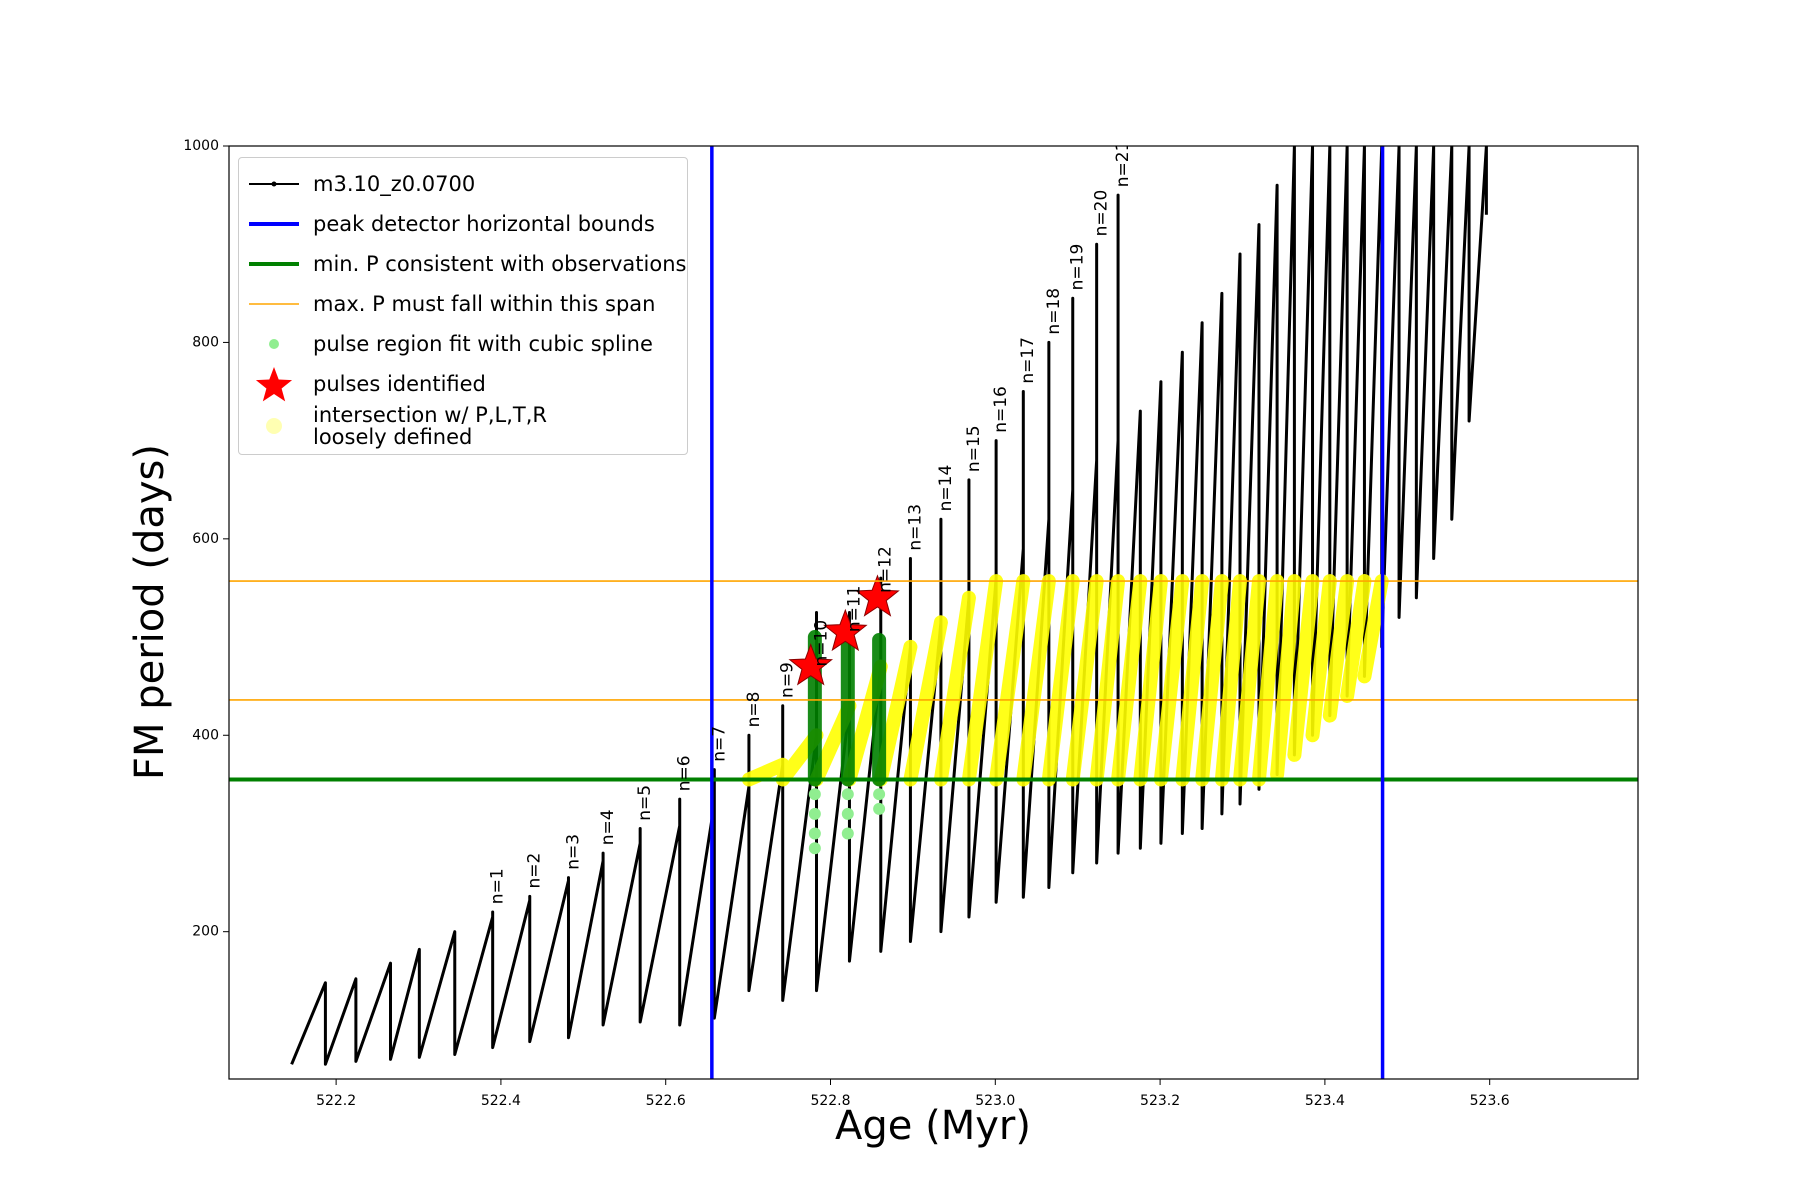  What do you see at coordinates (666, 1101) in the screenshot?
I see `x-tick-label: 522.6` at bounding box center [666, 1101].